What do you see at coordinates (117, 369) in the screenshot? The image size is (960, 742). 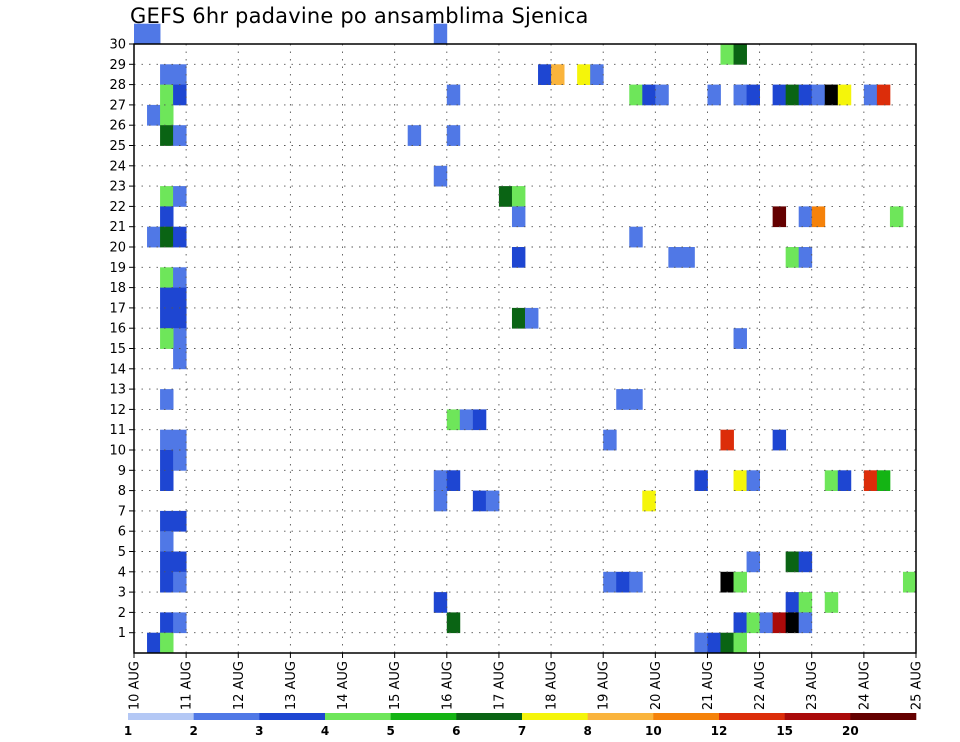 I see `y-tick-label: 14` at bounding box center [117, 369].